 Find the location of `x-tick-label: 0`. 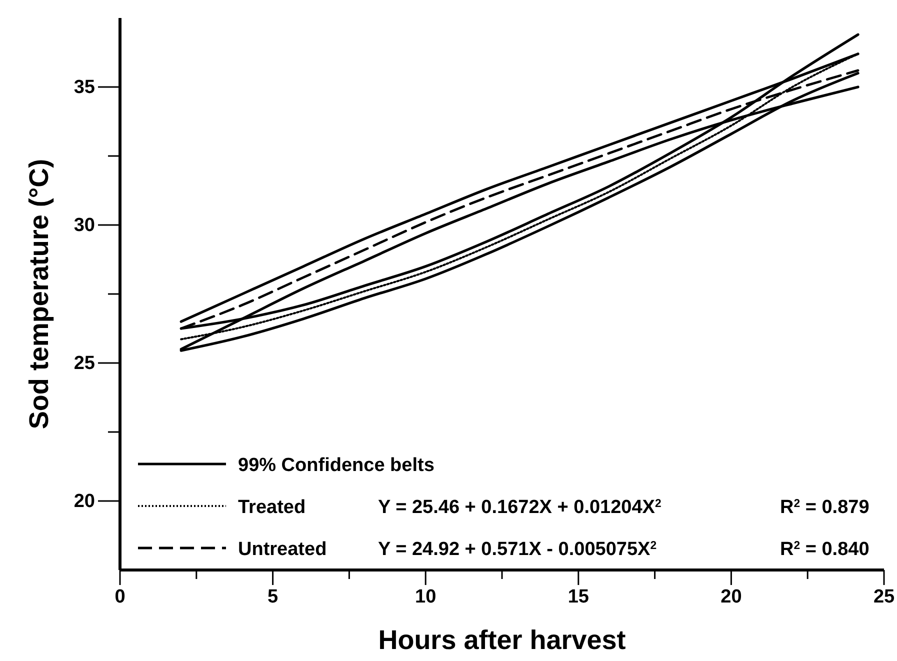

x-tick-label: 0 is located at coordinates (120, 597).